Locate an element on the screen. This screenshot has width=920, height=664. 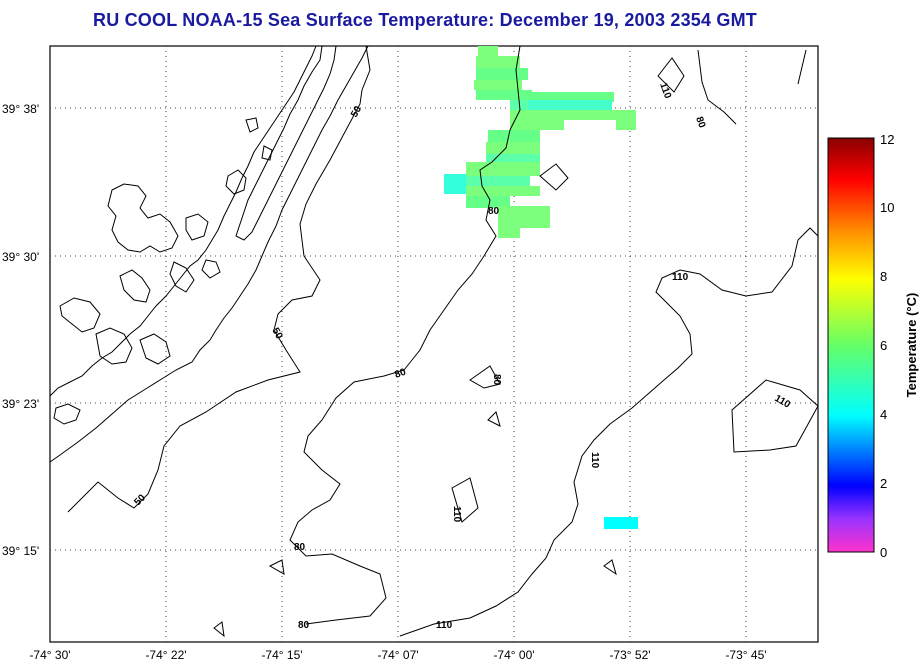
longitude-label: -74° 00' is located at coordinates (513, 655).